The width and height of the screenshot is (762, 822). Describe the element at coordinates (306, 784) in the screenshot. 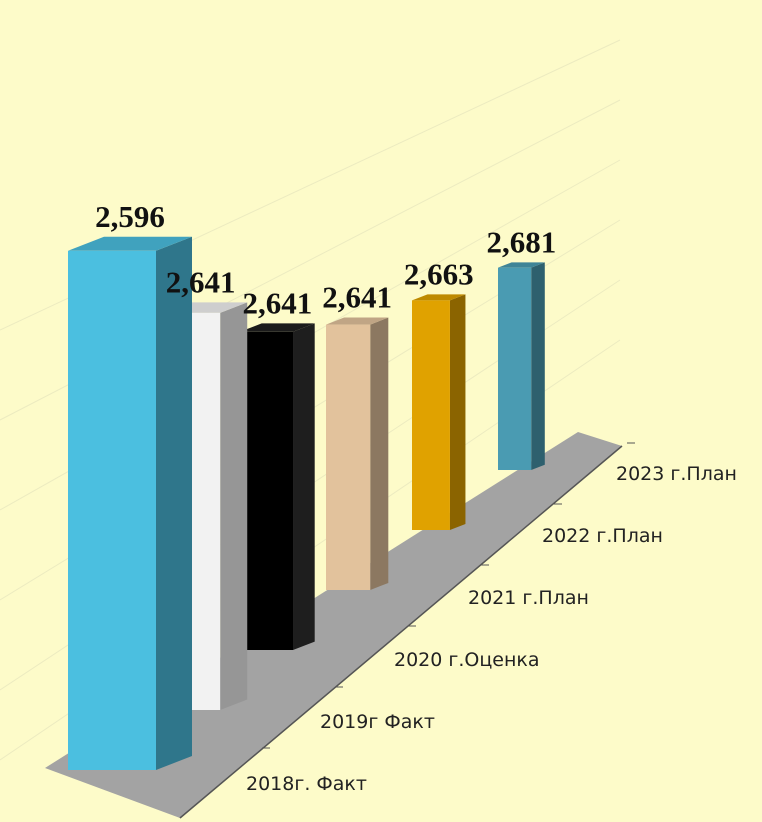

I see `x-tick-label: 2018г. Факт` at that location.